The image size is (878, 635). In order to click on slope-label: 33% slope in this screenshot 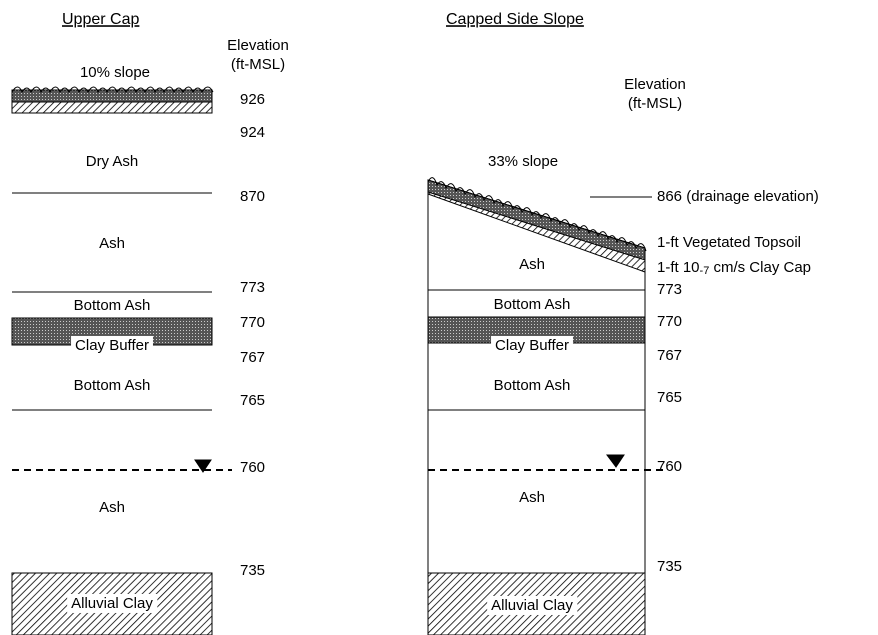, I will do `click(523, 161)`.